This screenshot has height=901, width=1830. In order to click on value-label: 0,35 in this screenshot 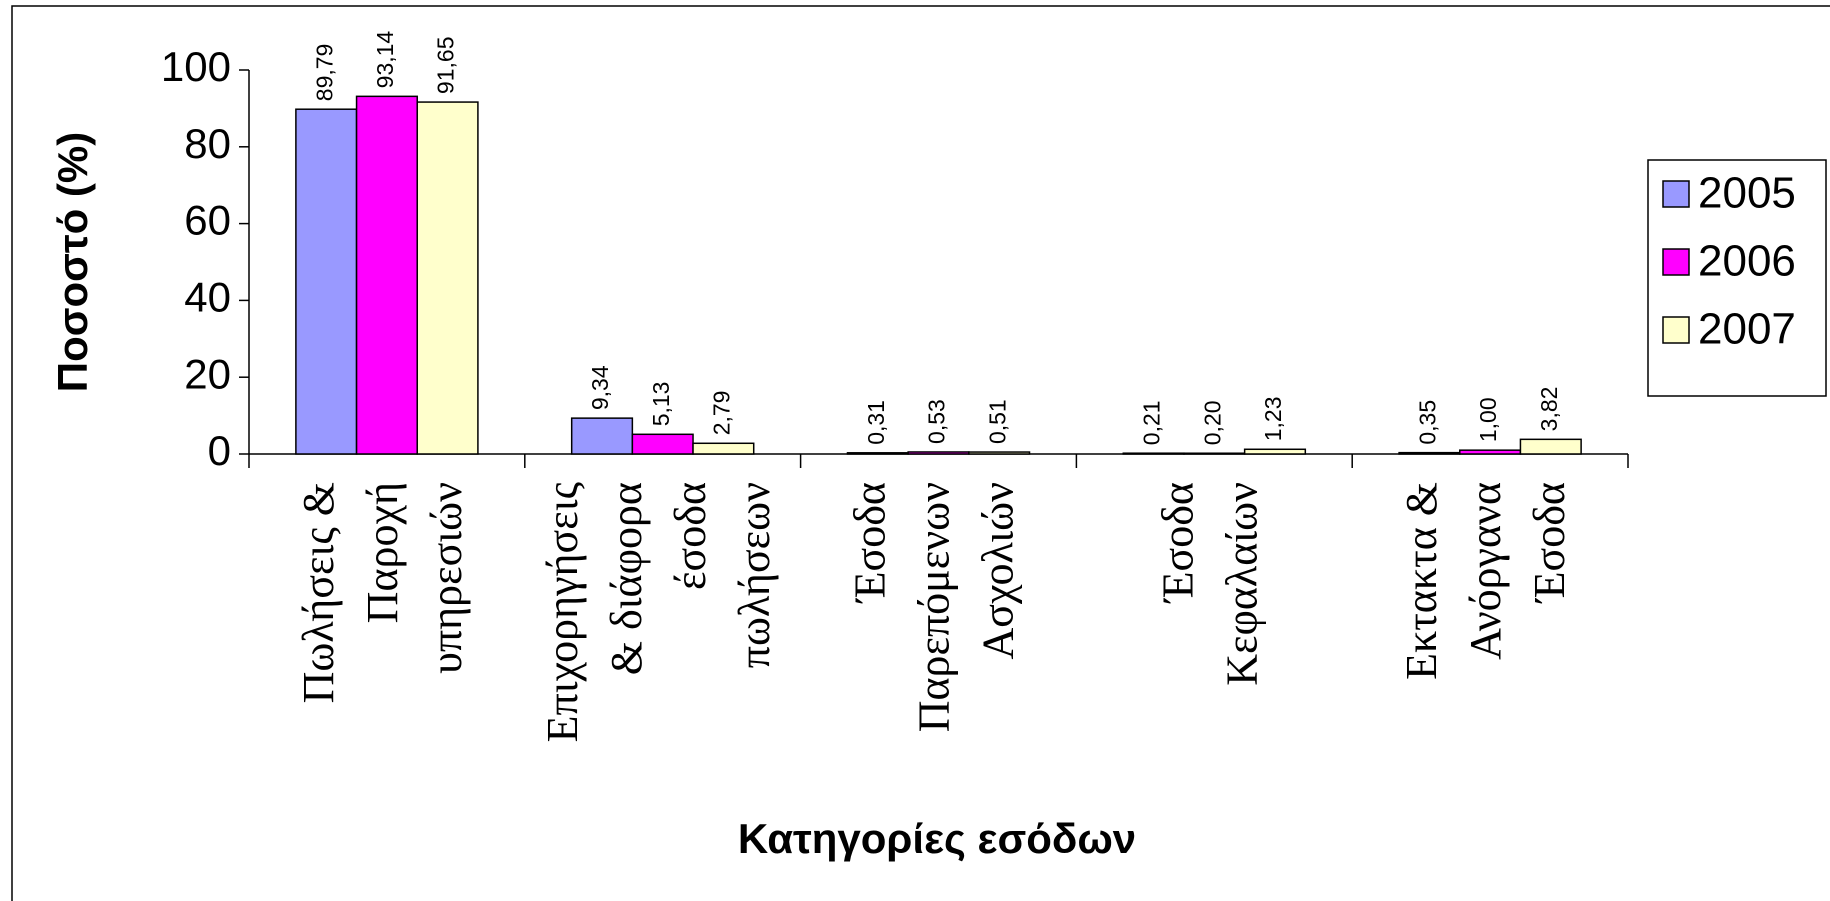, I will do `click(1428, 422)`.